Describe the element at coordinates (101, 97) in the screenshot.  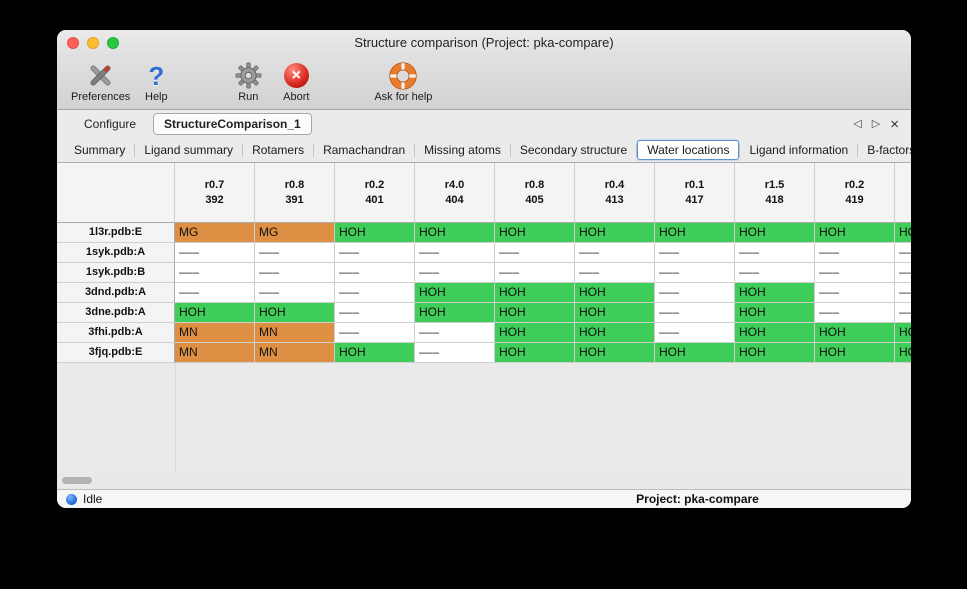
I see `toolbar-button-label: Preferences` at that location.